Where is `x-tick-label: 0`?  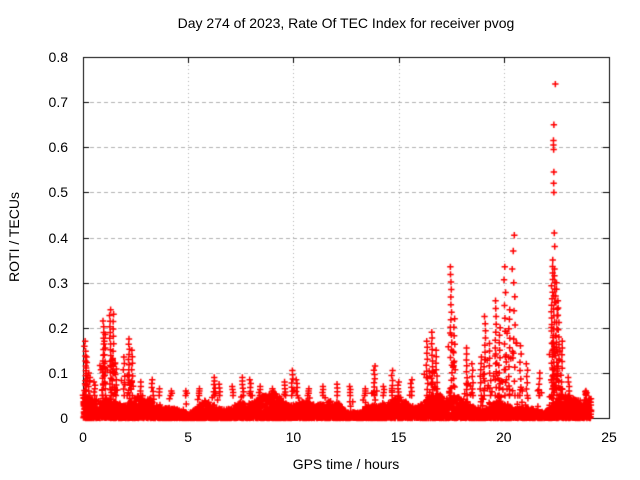 x-tick-label: 0 is located at coordinates (83, 437).